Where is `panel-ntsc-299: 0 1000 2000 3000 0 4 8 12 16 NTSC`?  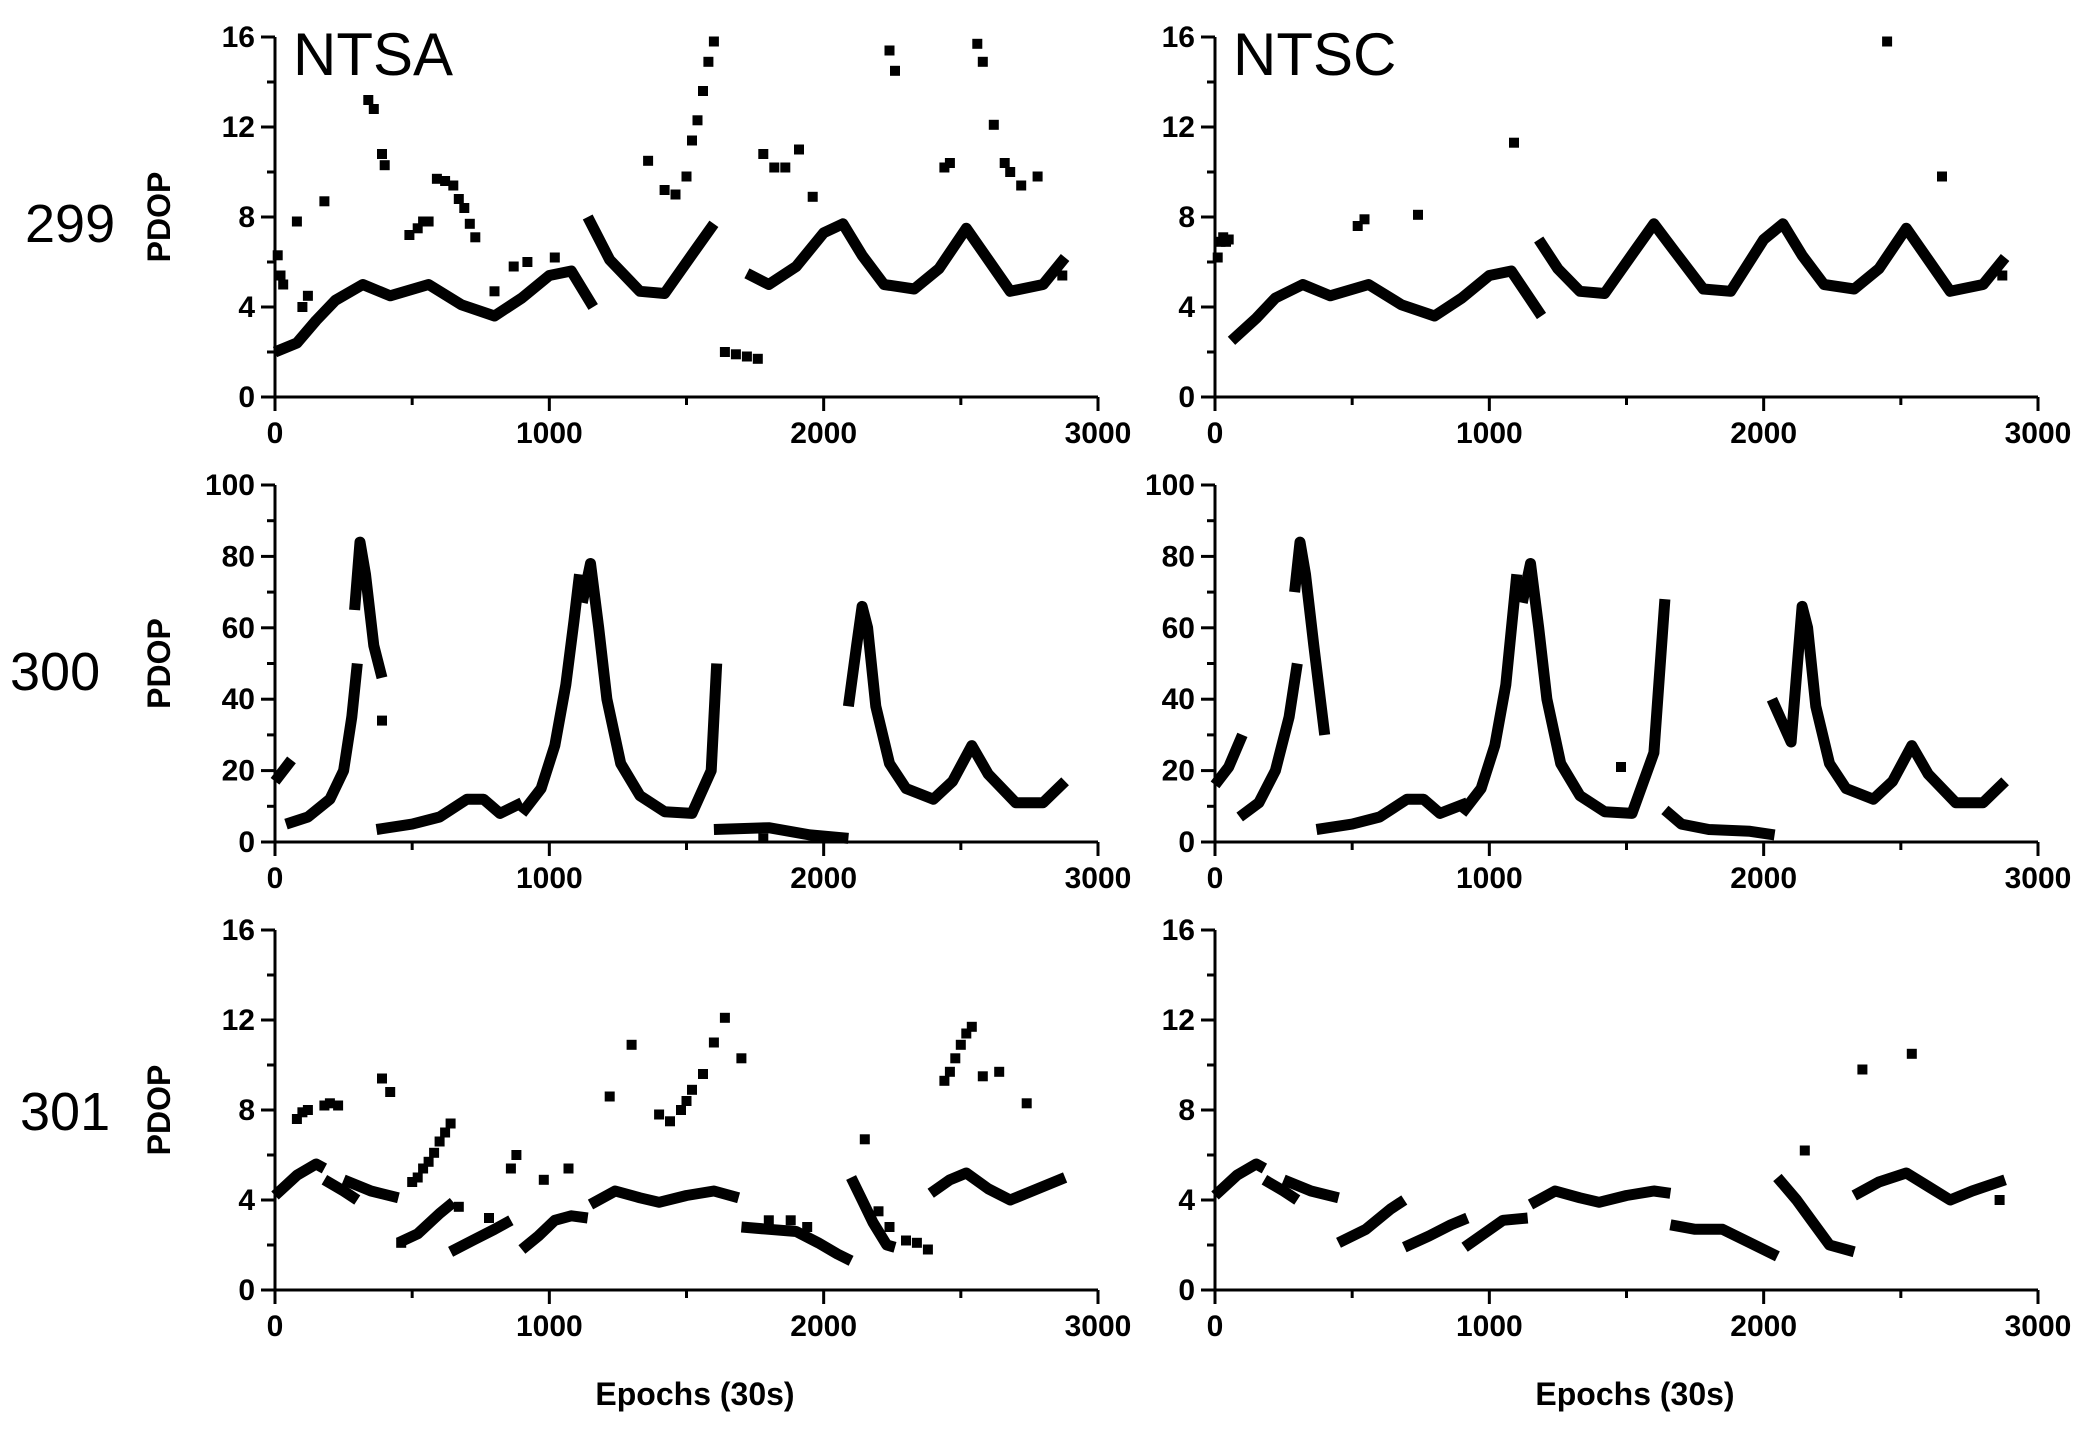
panel-ntsc-299: 0 1000 2000 3000 0 4 8 12 16 NTSC is located at coordinates (1617, 235).